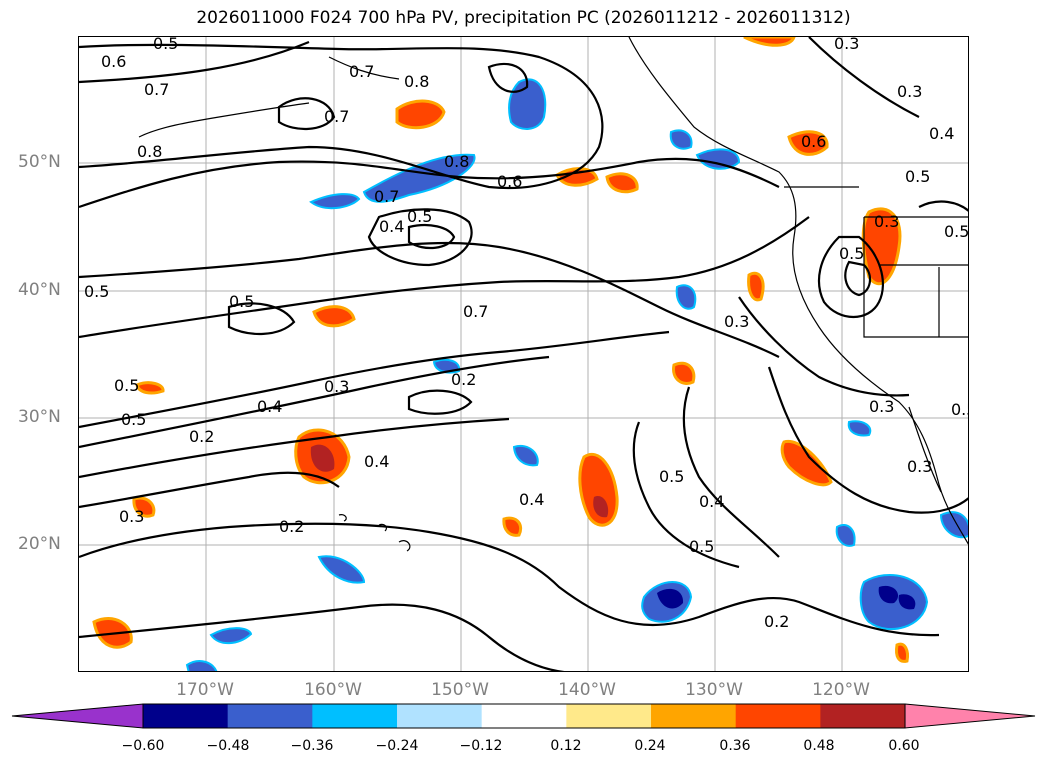  Describe the element at coordinates (650, 746) in the screenshot. I see `colorbar-tick: 0.24` at that location.